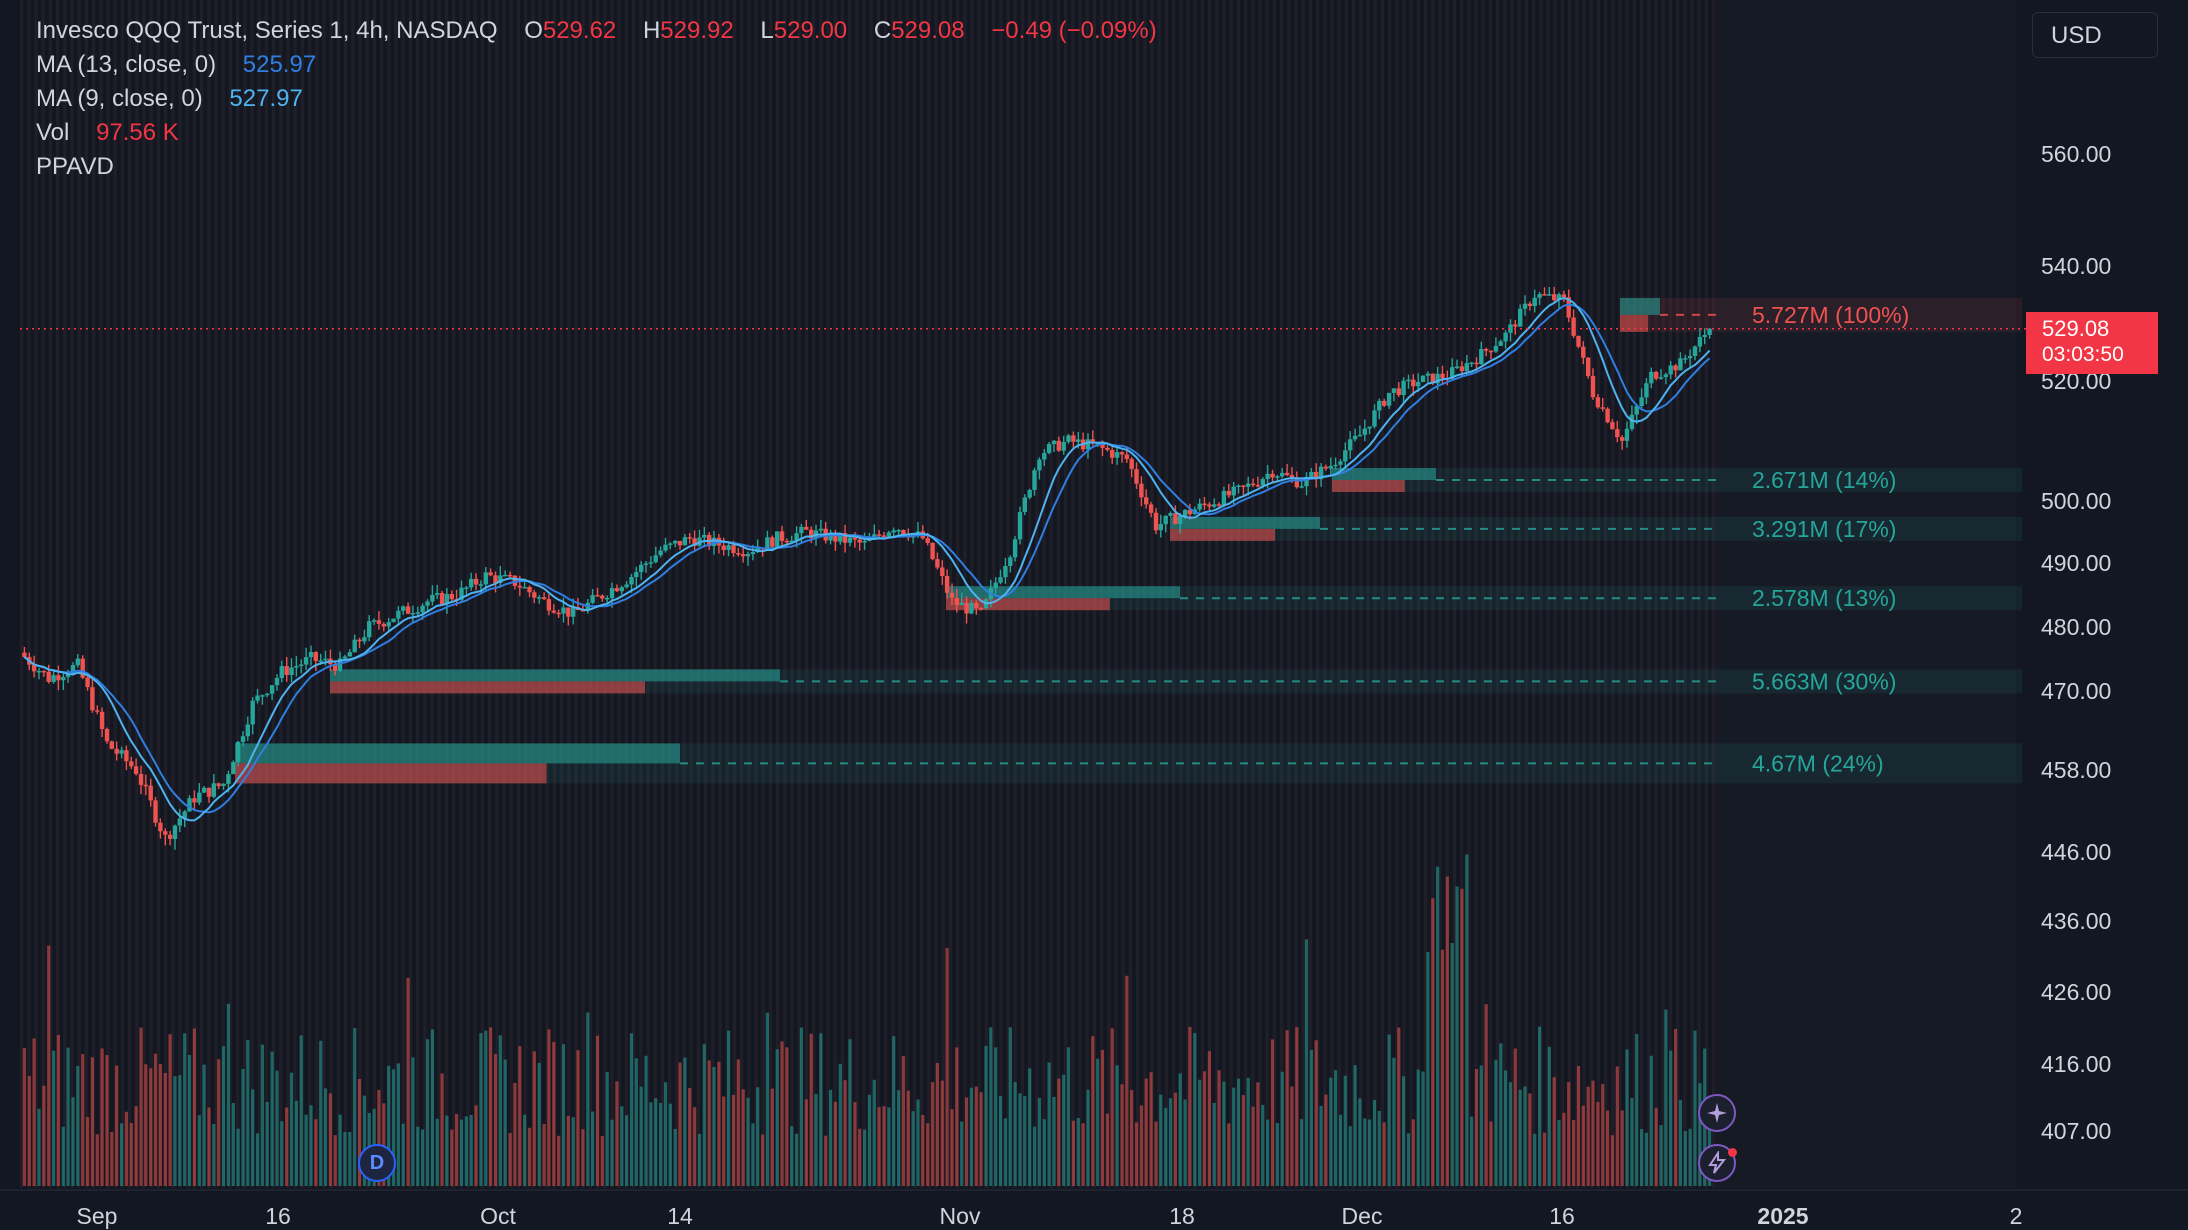 Image resolution: width=2188 pixels, height=1230 pixels. Describe the element at coordinates (596, 167) in the screenshot. I see `ppavd-row: PPAVD` at that location.